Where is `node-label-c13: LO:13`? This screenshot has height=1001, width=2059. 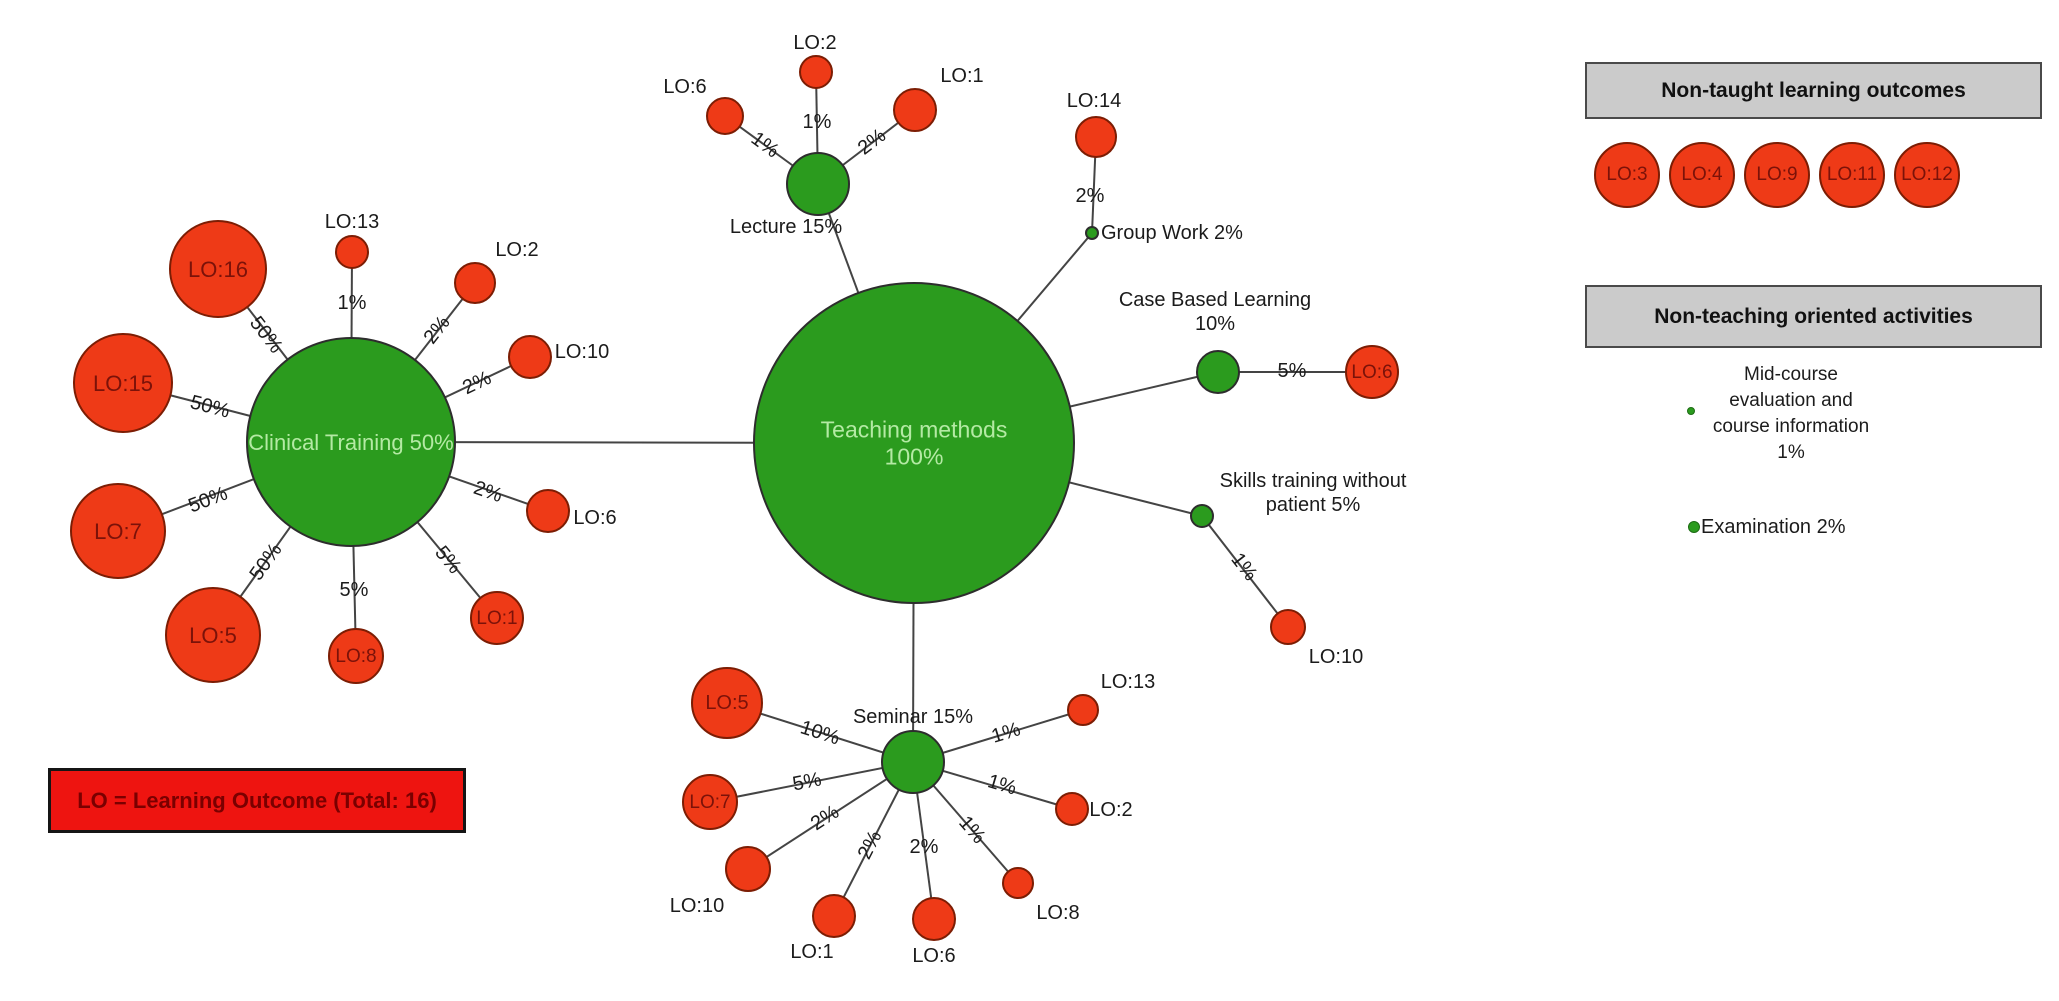
node-label-c13: LO:13 is located at coordinates (352, 222).